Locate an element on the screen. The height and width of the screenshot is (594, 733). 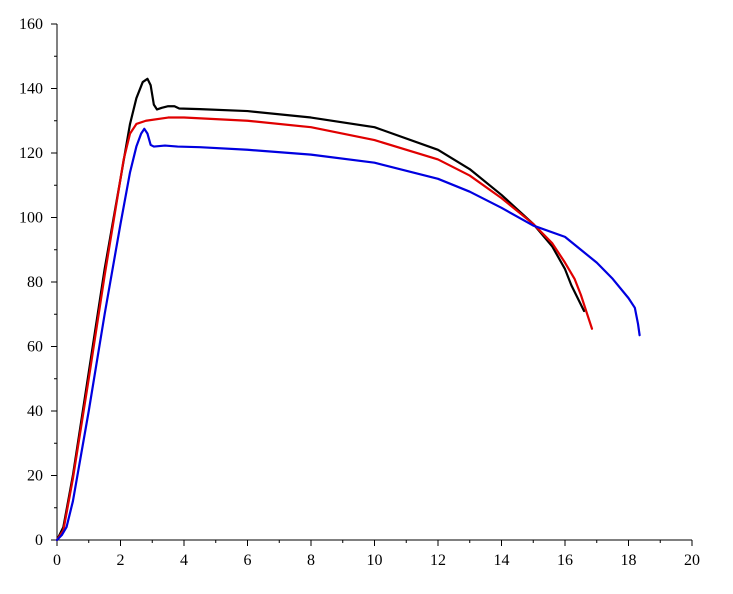
x-tick-label: 8 is located at coordinates (311, 560).